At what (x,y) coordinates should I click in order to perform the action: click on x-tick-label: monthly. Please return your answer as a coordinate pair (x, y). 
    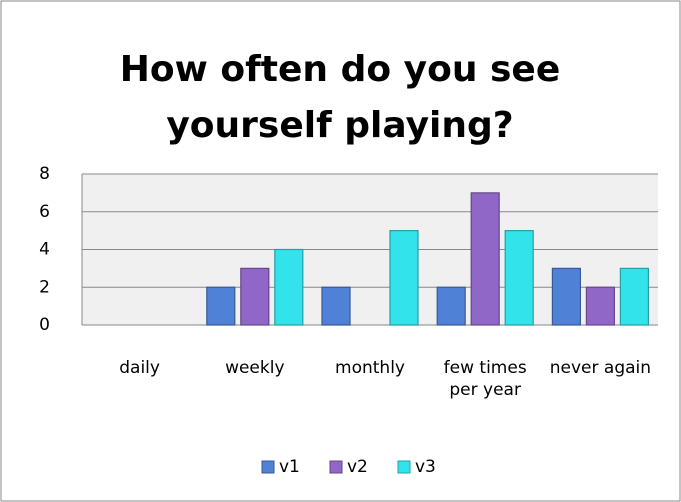
    Looking at the image, I should click on (370, 368).